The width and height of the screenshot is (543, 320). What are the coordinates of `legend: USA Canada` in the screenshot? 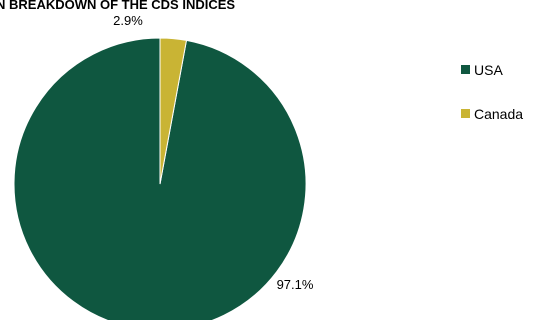 It's located at (492, 92).